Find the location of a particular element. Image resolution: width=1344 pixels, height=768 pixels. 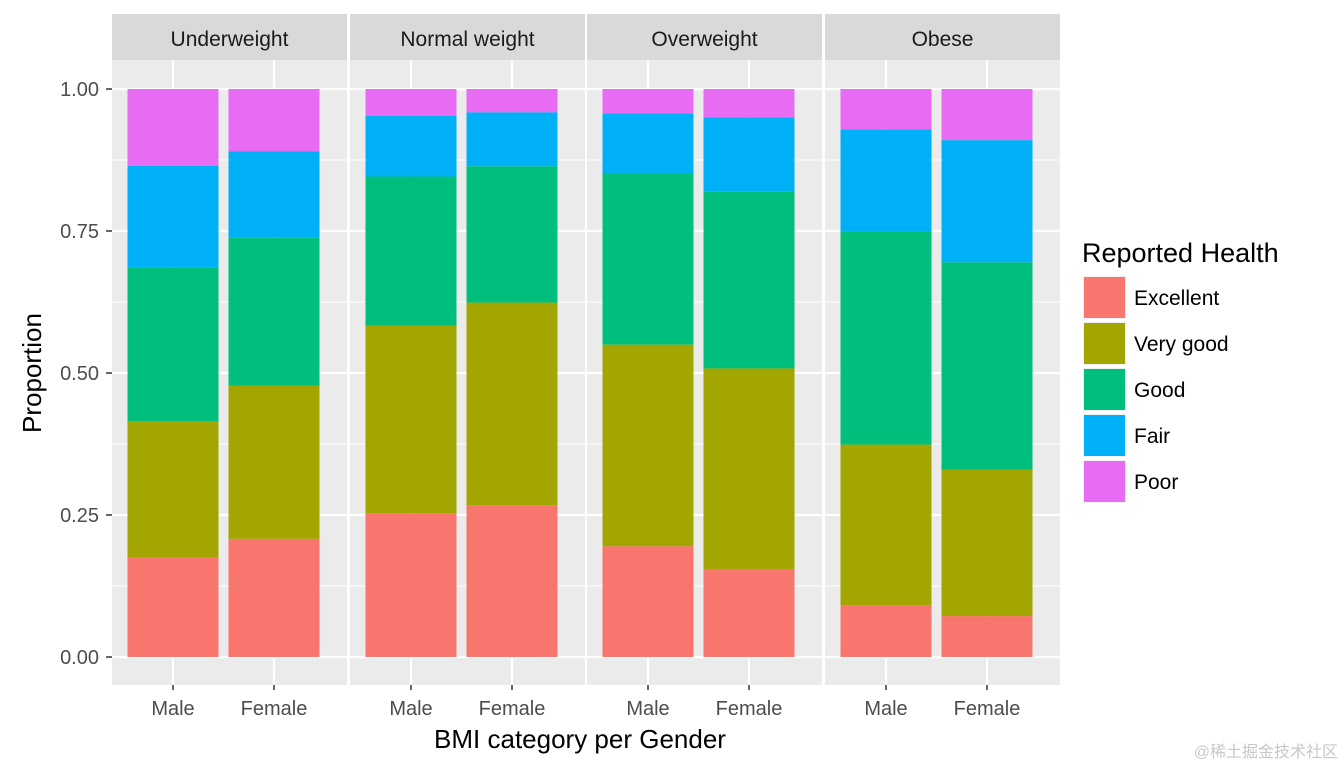

y-axis-title: Proportion is located at coordinates (32, 373).